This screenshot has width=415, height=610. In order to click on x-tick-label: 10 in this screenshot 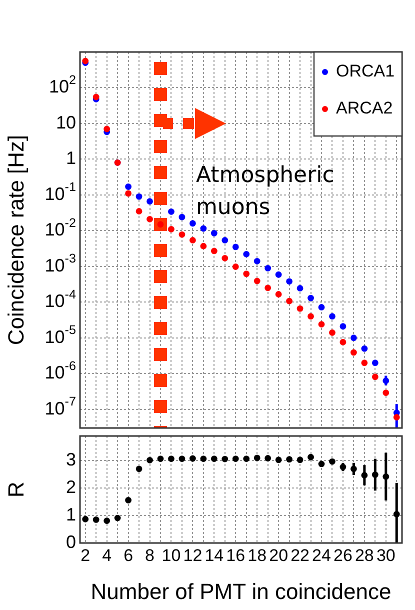, I will do `click(171, 555)`.